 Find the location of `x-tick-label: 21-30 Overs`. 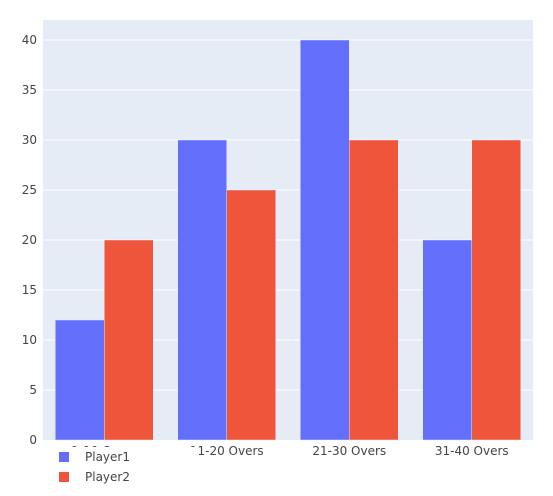

x-tick-label: 21-30 Overs is located at coordinates (349, 451).